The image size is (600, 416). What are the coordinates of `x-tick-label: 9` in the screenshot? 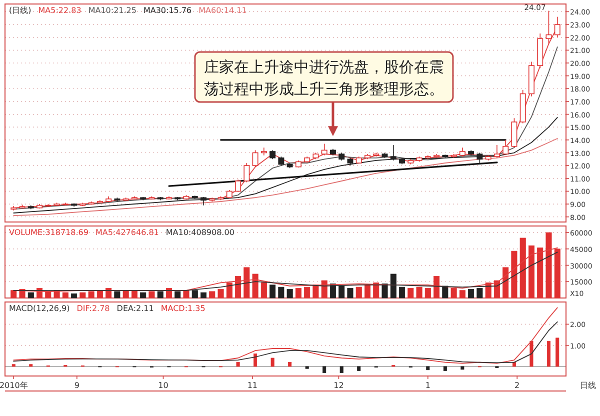 It's located at (77, 385).